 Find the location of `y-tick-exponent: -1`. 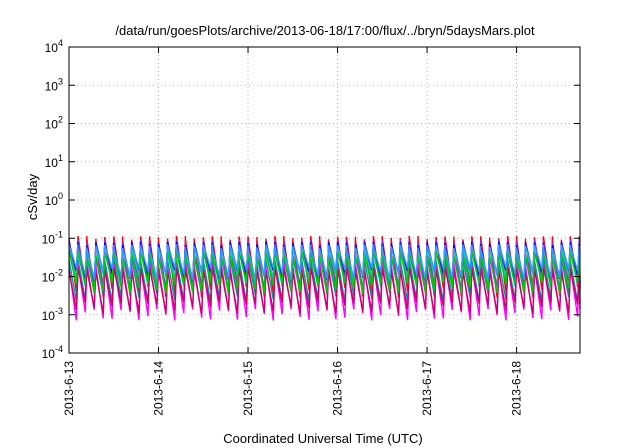

y-tick-exponent: -1 is located at coordinates (59, 234).